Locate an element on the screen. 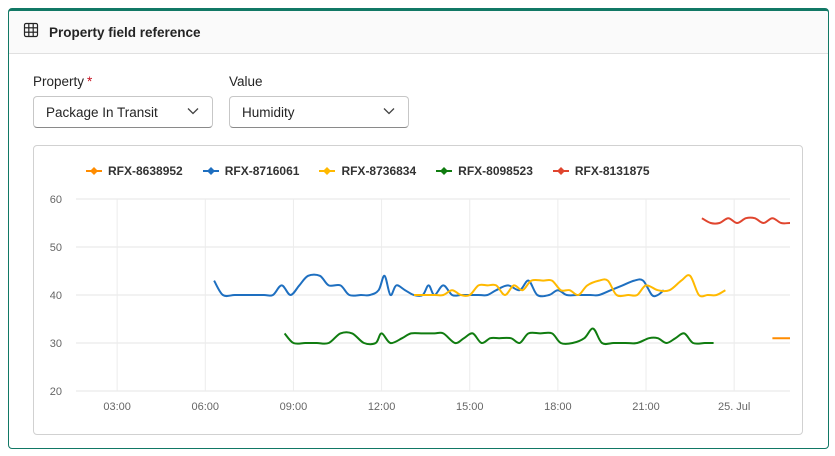 Image resolution: width=835 pixels, height=456 pixels. property-label-text: Property is located at coordinates (59, 81).